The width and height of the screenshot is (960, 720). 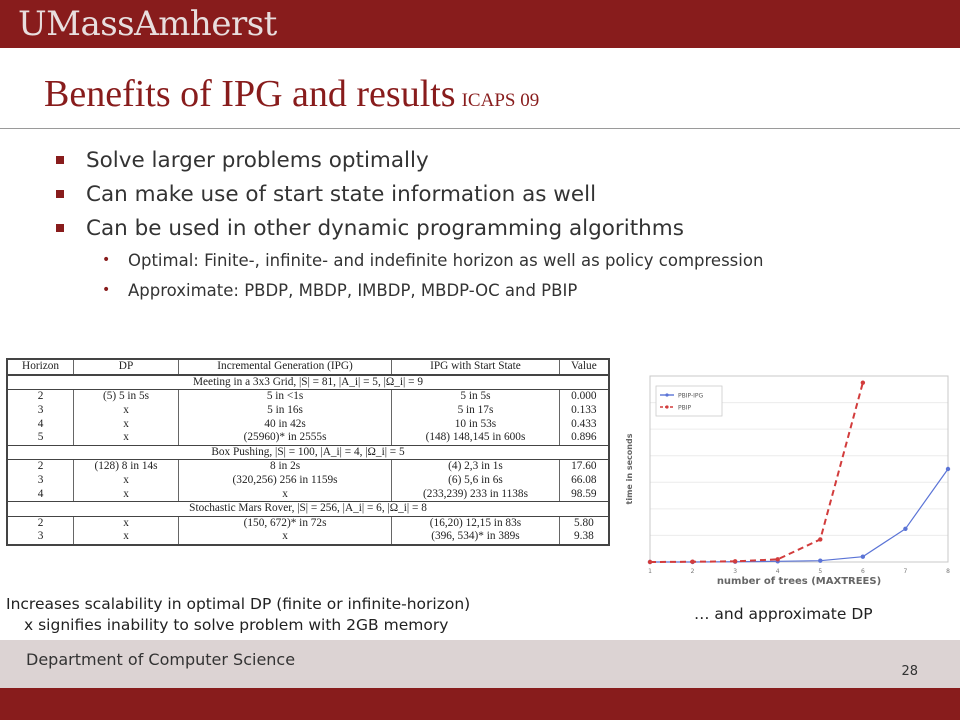 I want to click on table-cell: 0.433, so click(x=584, y=424).